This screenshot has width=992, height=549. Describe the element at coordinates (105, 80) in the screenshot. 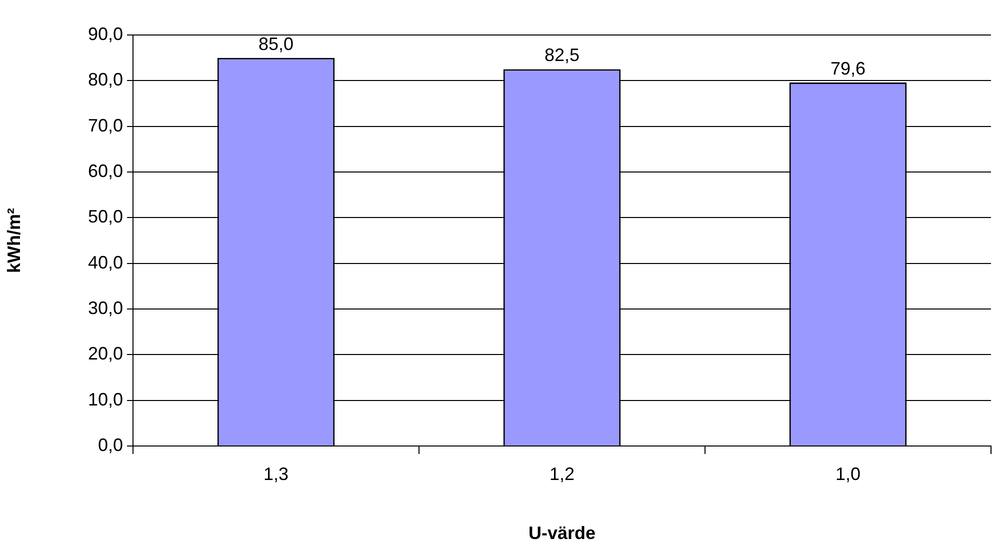

I see `y-tick-label: 80,0` at that location.